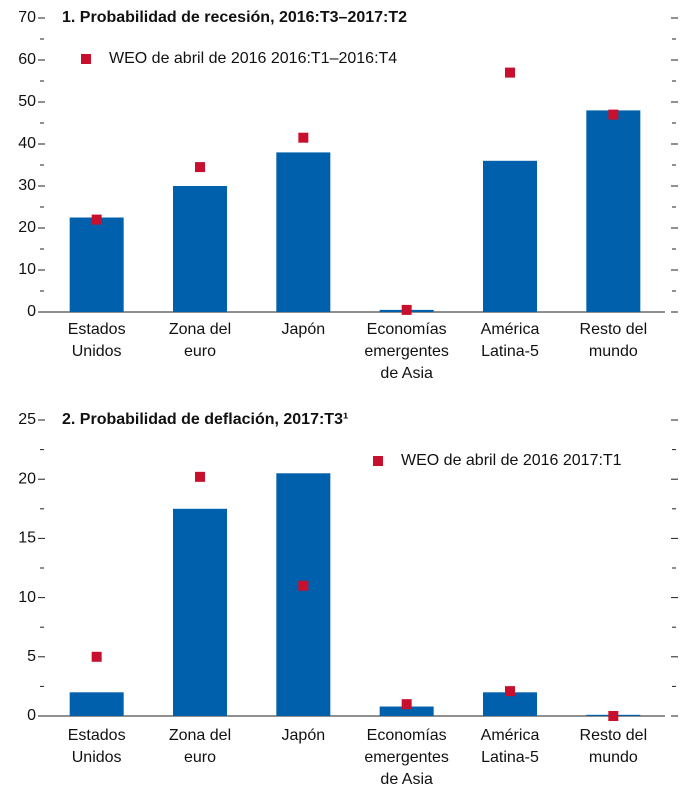  What do you see at coordinates (27, 185) in the screenshot?
I see `y-tick-label: 30` at bounding box center [27, 185].